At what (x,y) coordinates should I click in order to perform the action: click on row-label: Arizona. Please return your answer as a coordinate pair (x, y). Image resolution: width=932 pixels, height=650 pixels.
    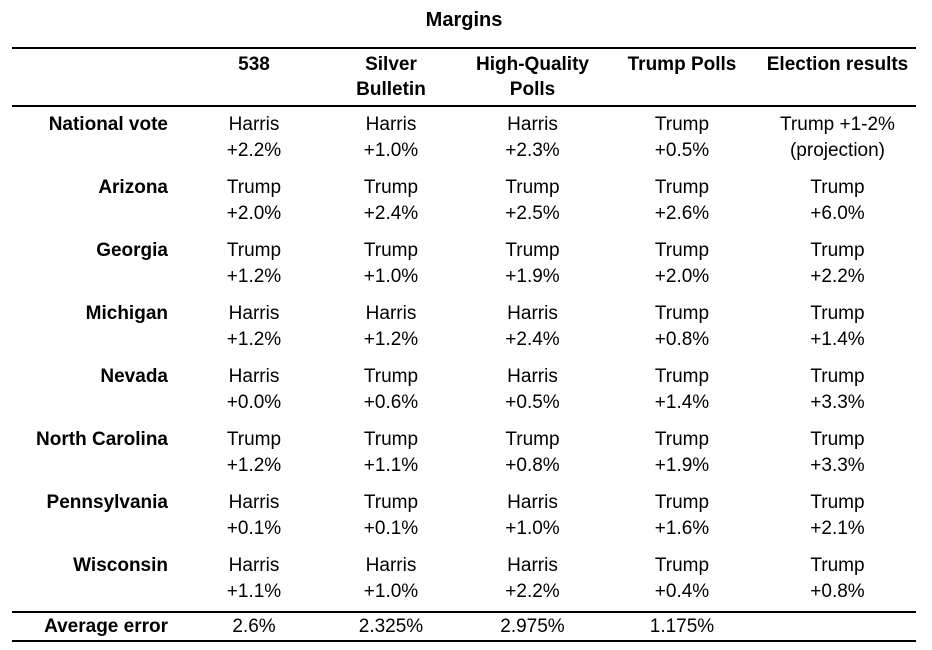
    Looking at the image, I should click on (133, 187).